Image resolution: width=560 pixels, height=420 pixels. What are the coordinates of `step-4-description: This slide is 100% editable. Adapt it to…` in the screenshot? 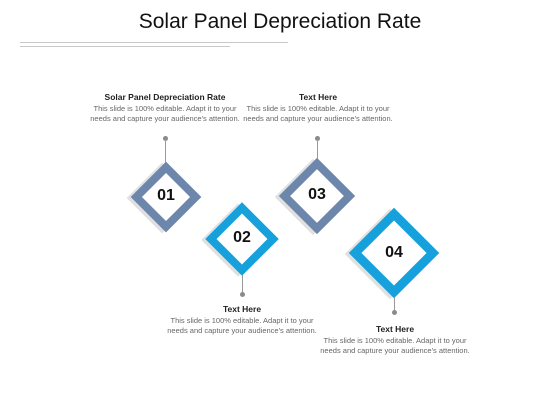 It's located at (395, 345).